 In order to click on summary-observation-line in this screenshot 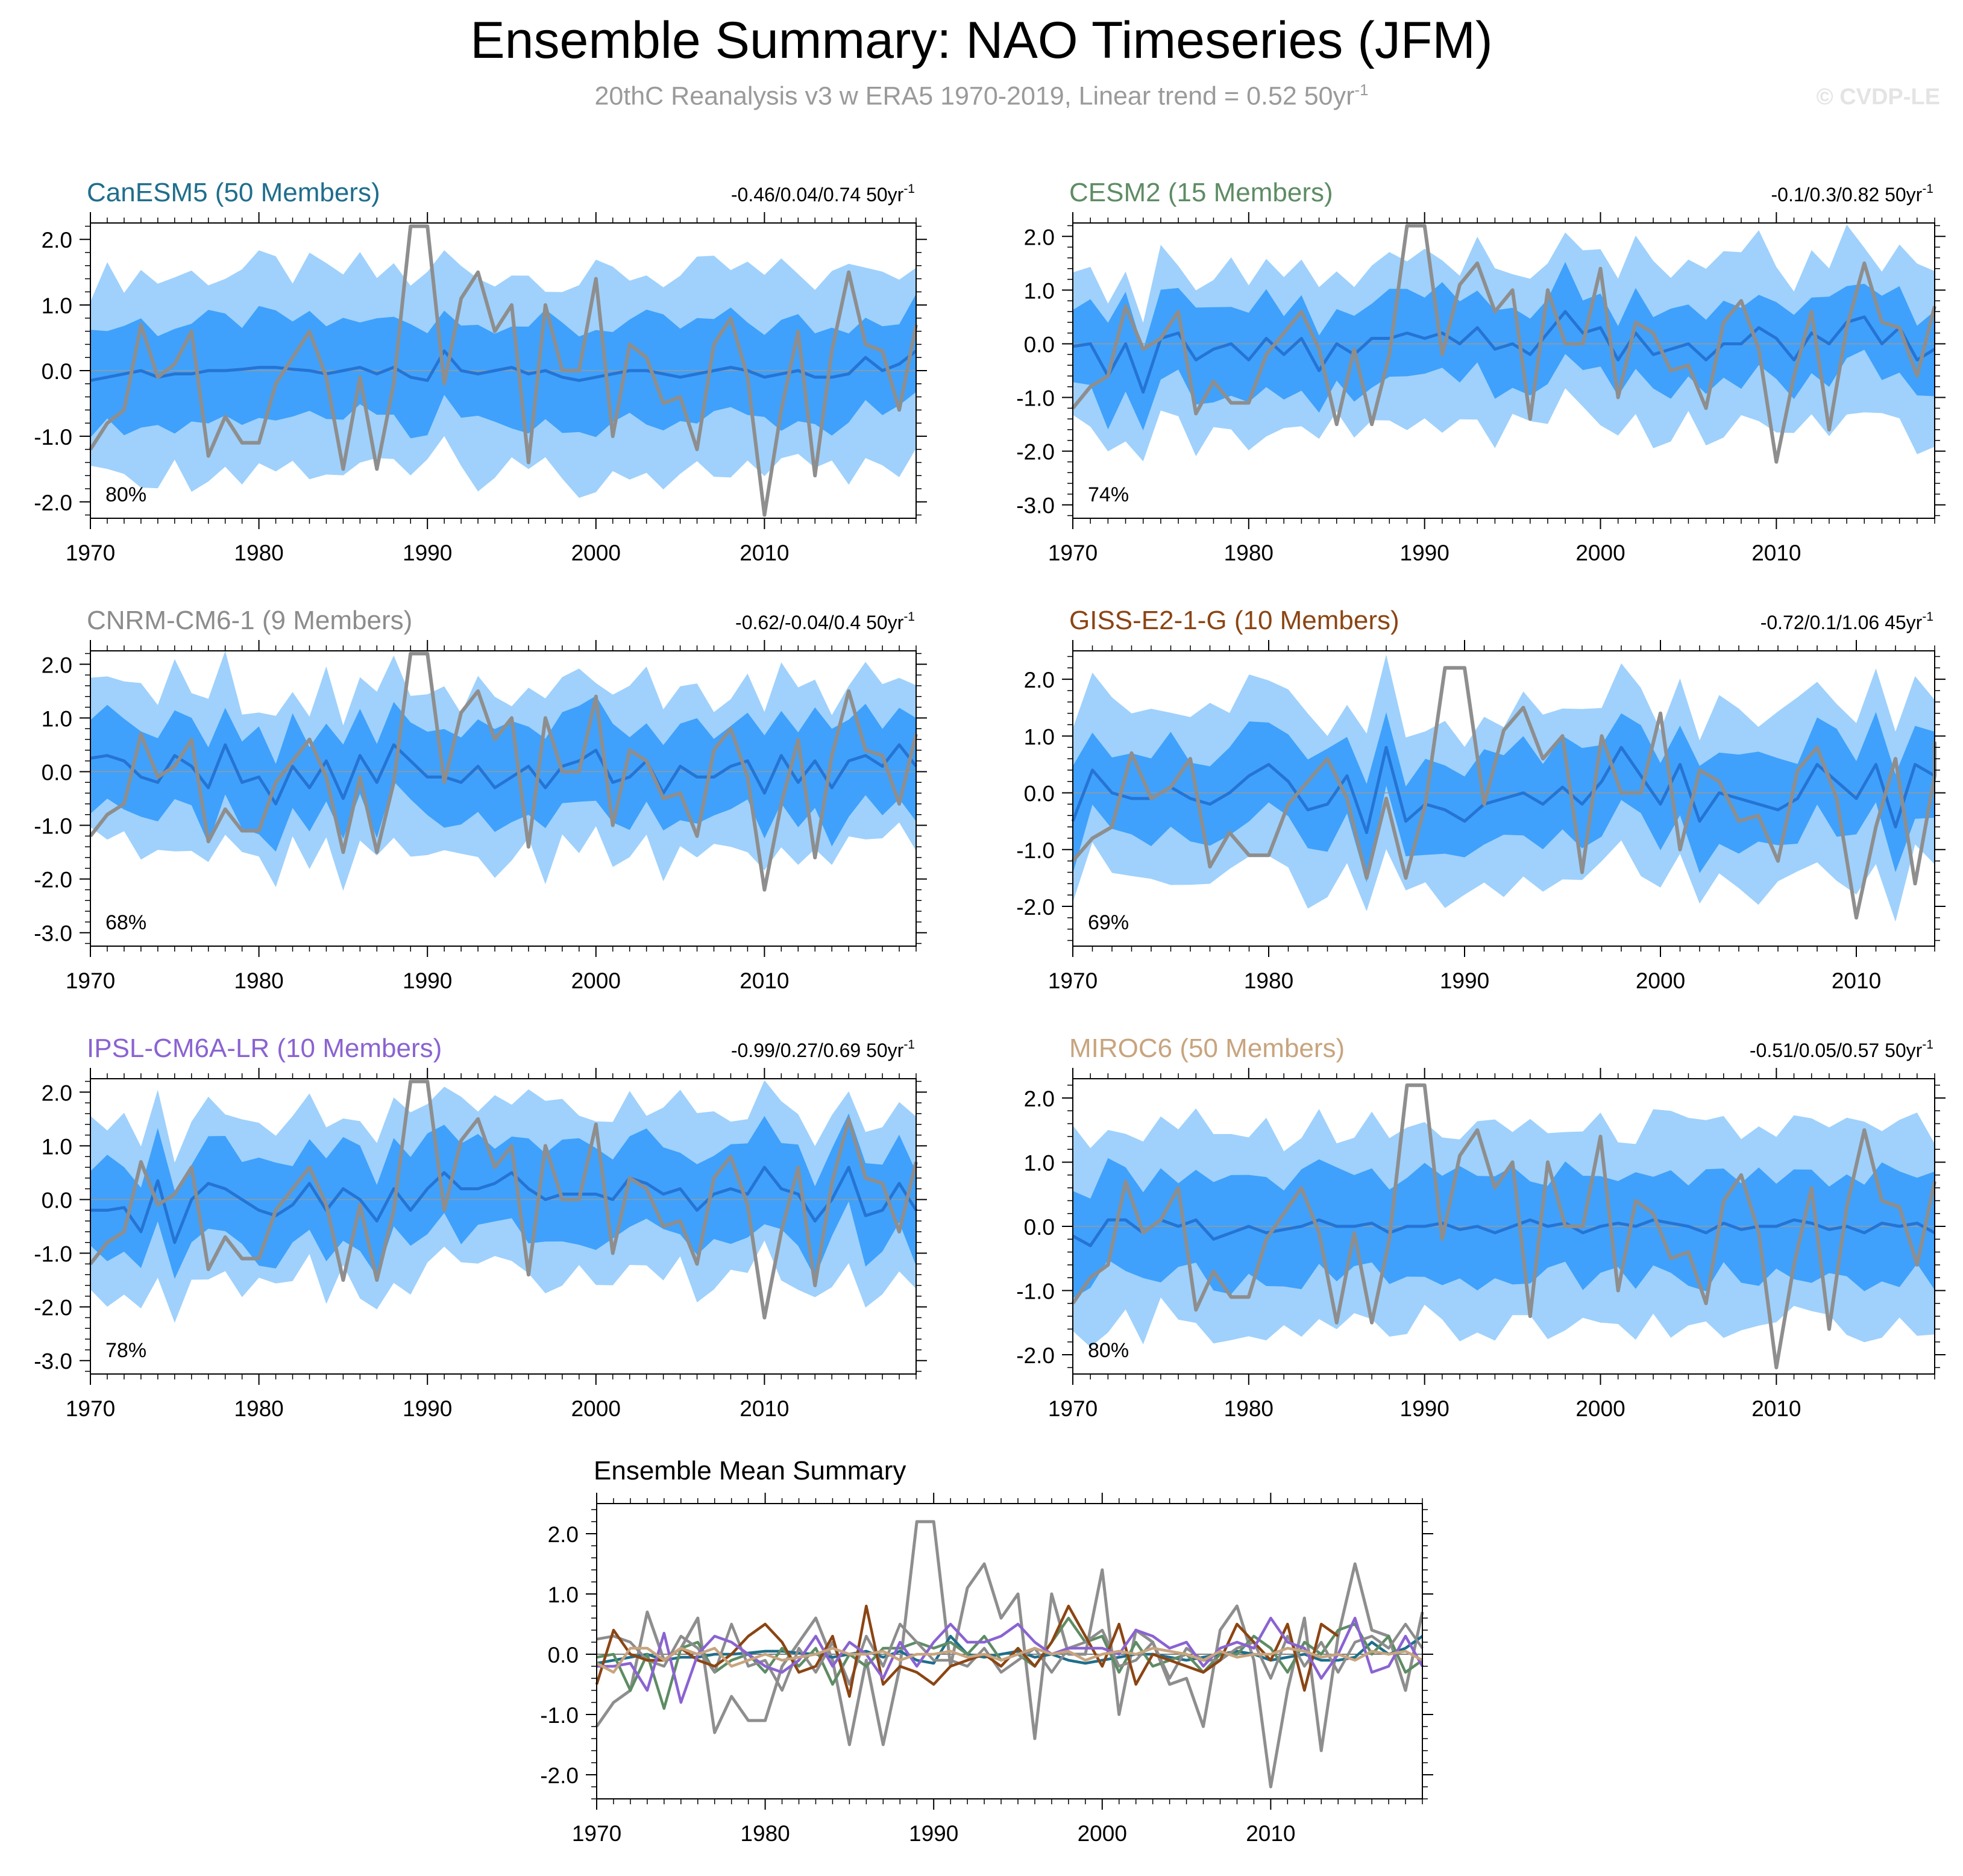, I will do `click(1009, 1654)`.